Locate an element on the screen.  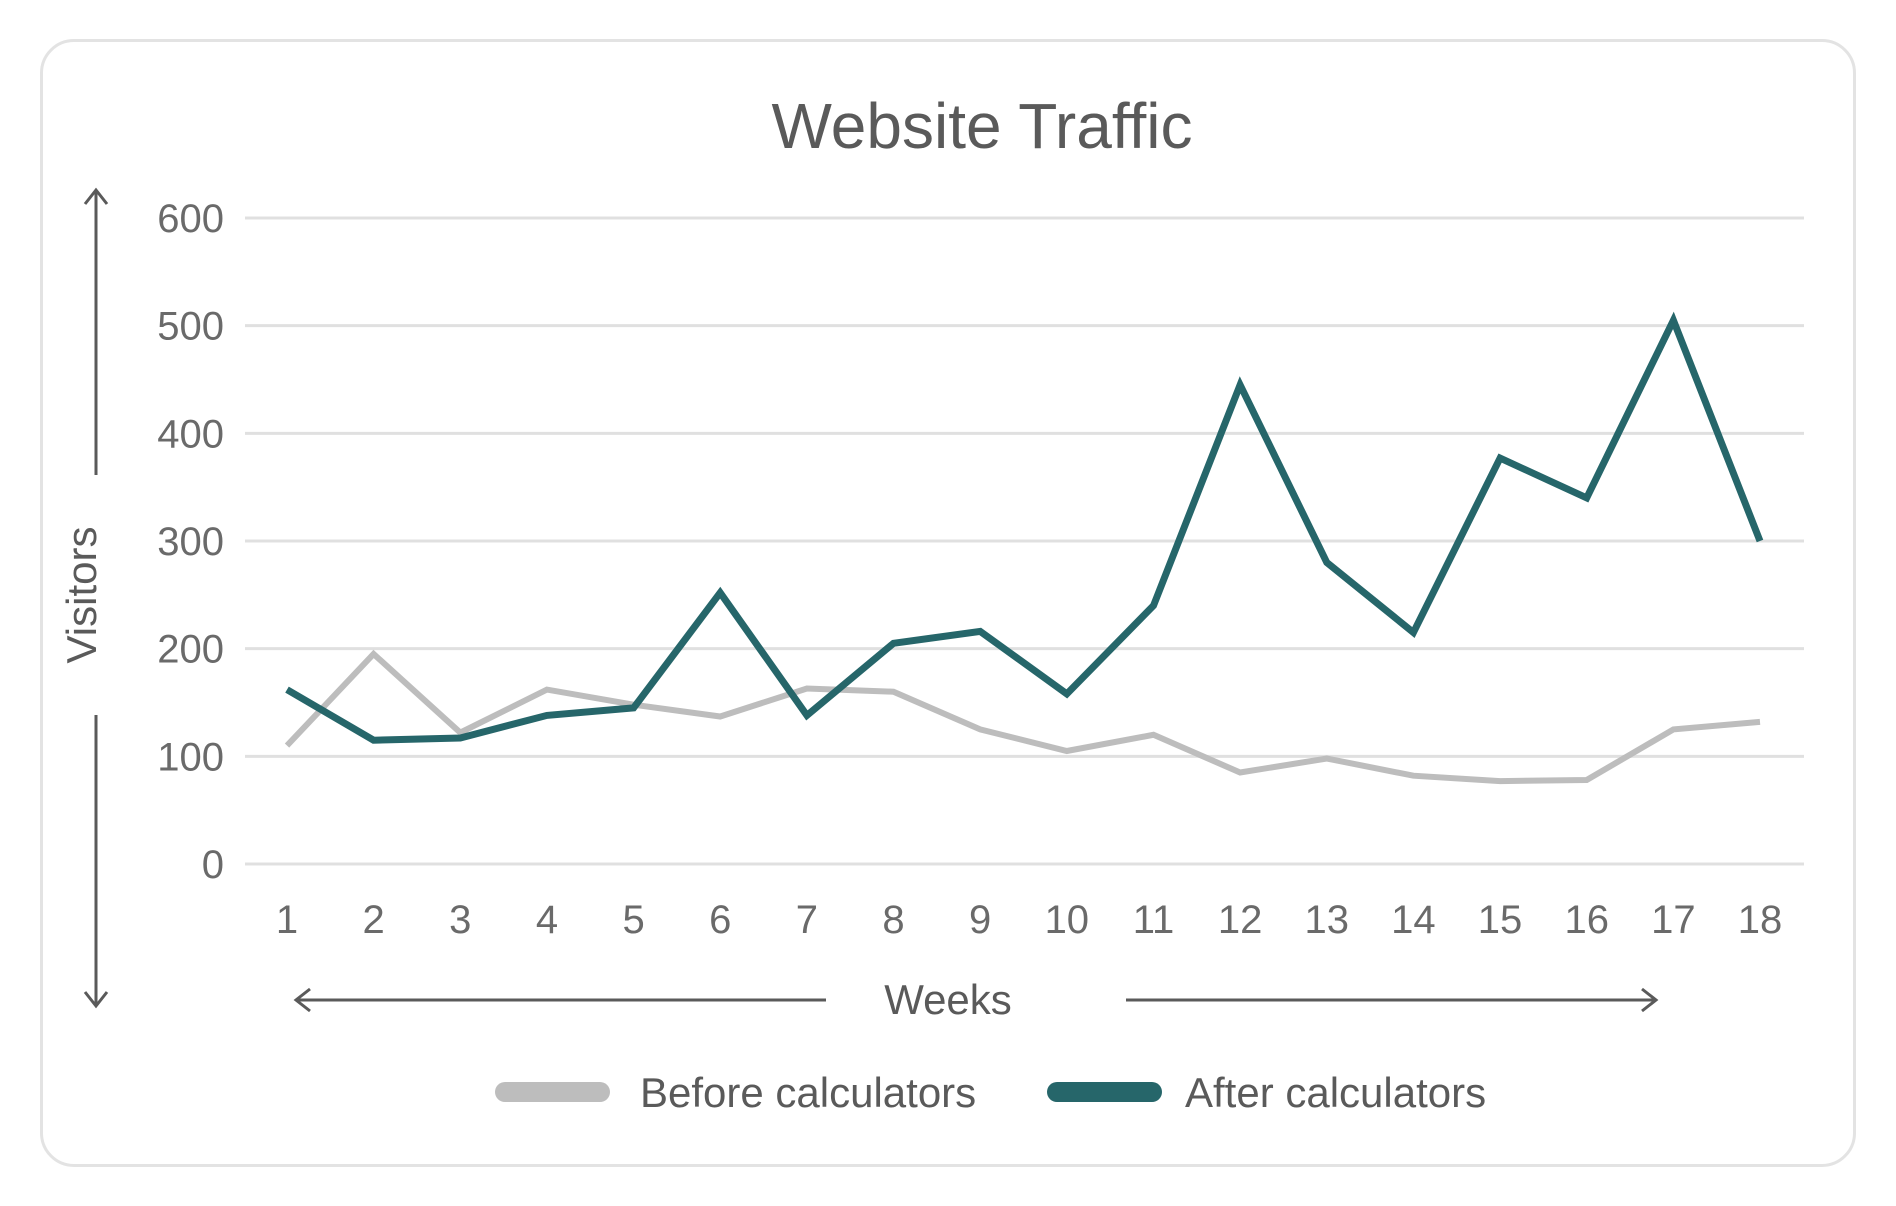
x-tick-label: 7 is located at coordinates (807, 920).